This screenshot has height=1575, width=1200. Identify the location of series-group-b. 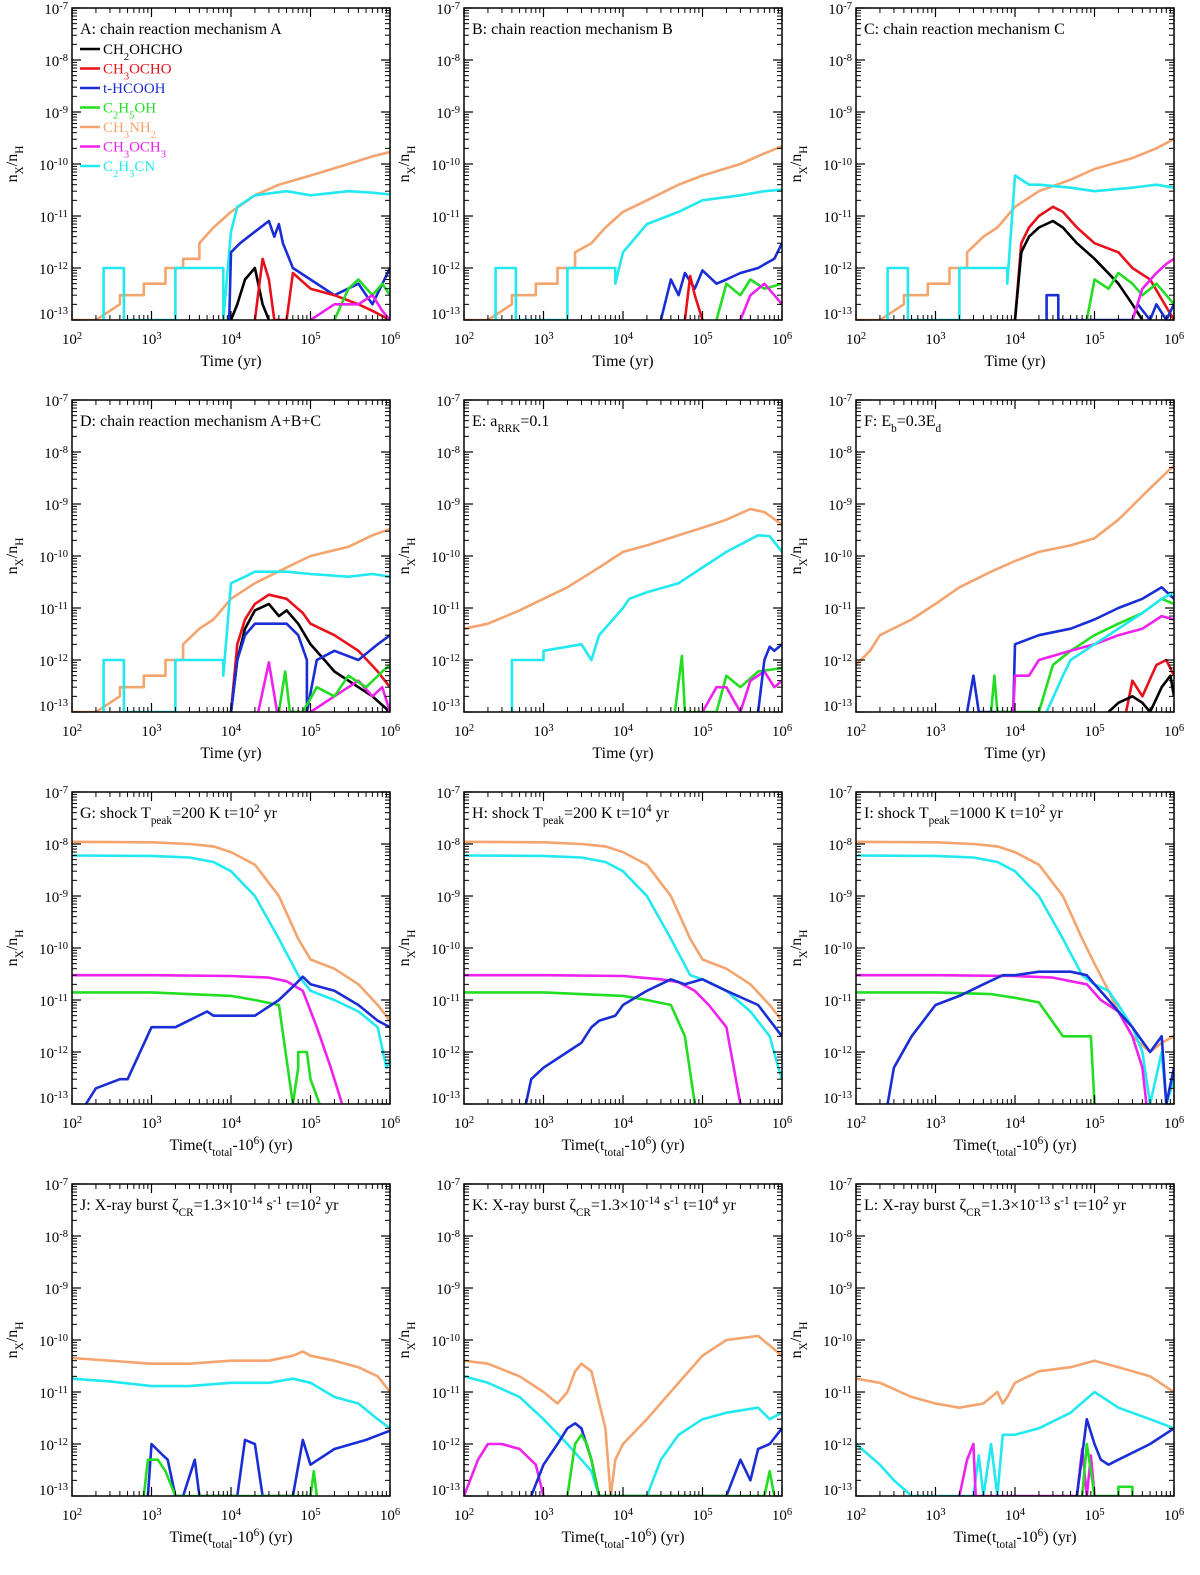
(623, 232).